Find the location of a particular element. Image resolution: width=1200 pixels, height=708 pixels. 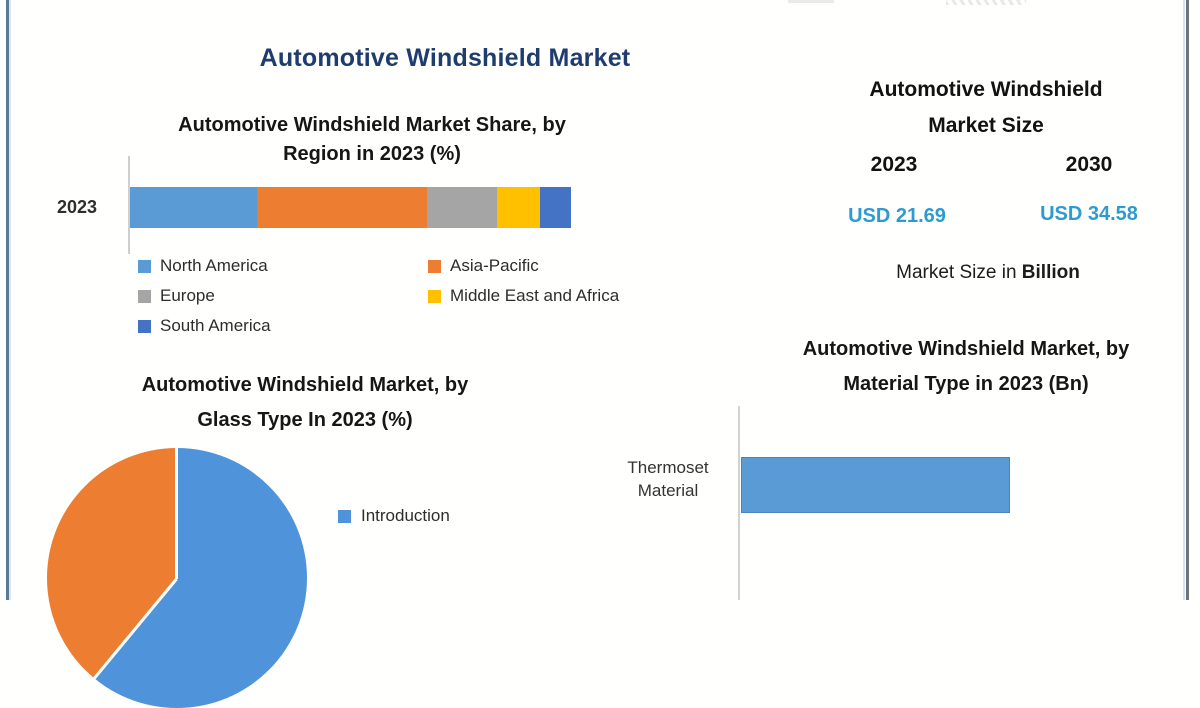

material-chart-title-line1: Automotive Windshield Market, by is located at coordinates (966, 349).